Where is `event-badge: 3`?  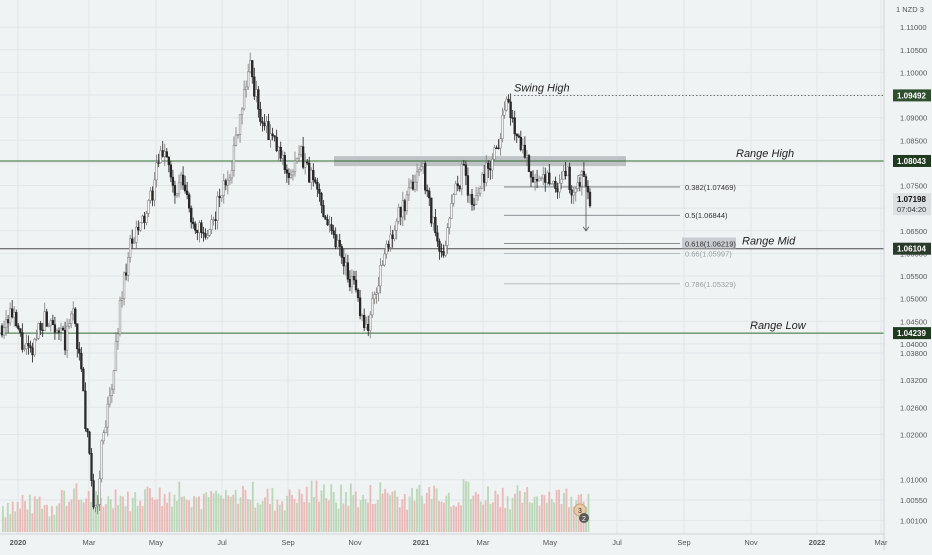
event-badge: 3 is located at coordinates (580, 511).